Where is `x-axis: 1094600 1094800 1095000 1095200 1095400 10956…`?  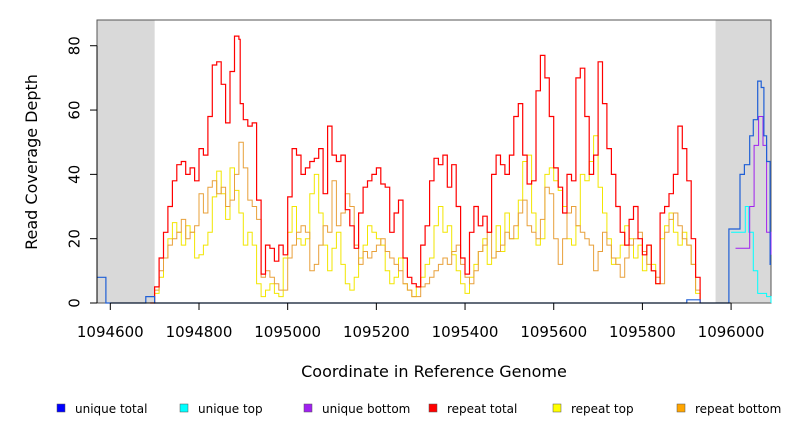 x-axis: 1094600 1094800 1095000 1095200 1095400 10956… is located at coordinates (421, 321).